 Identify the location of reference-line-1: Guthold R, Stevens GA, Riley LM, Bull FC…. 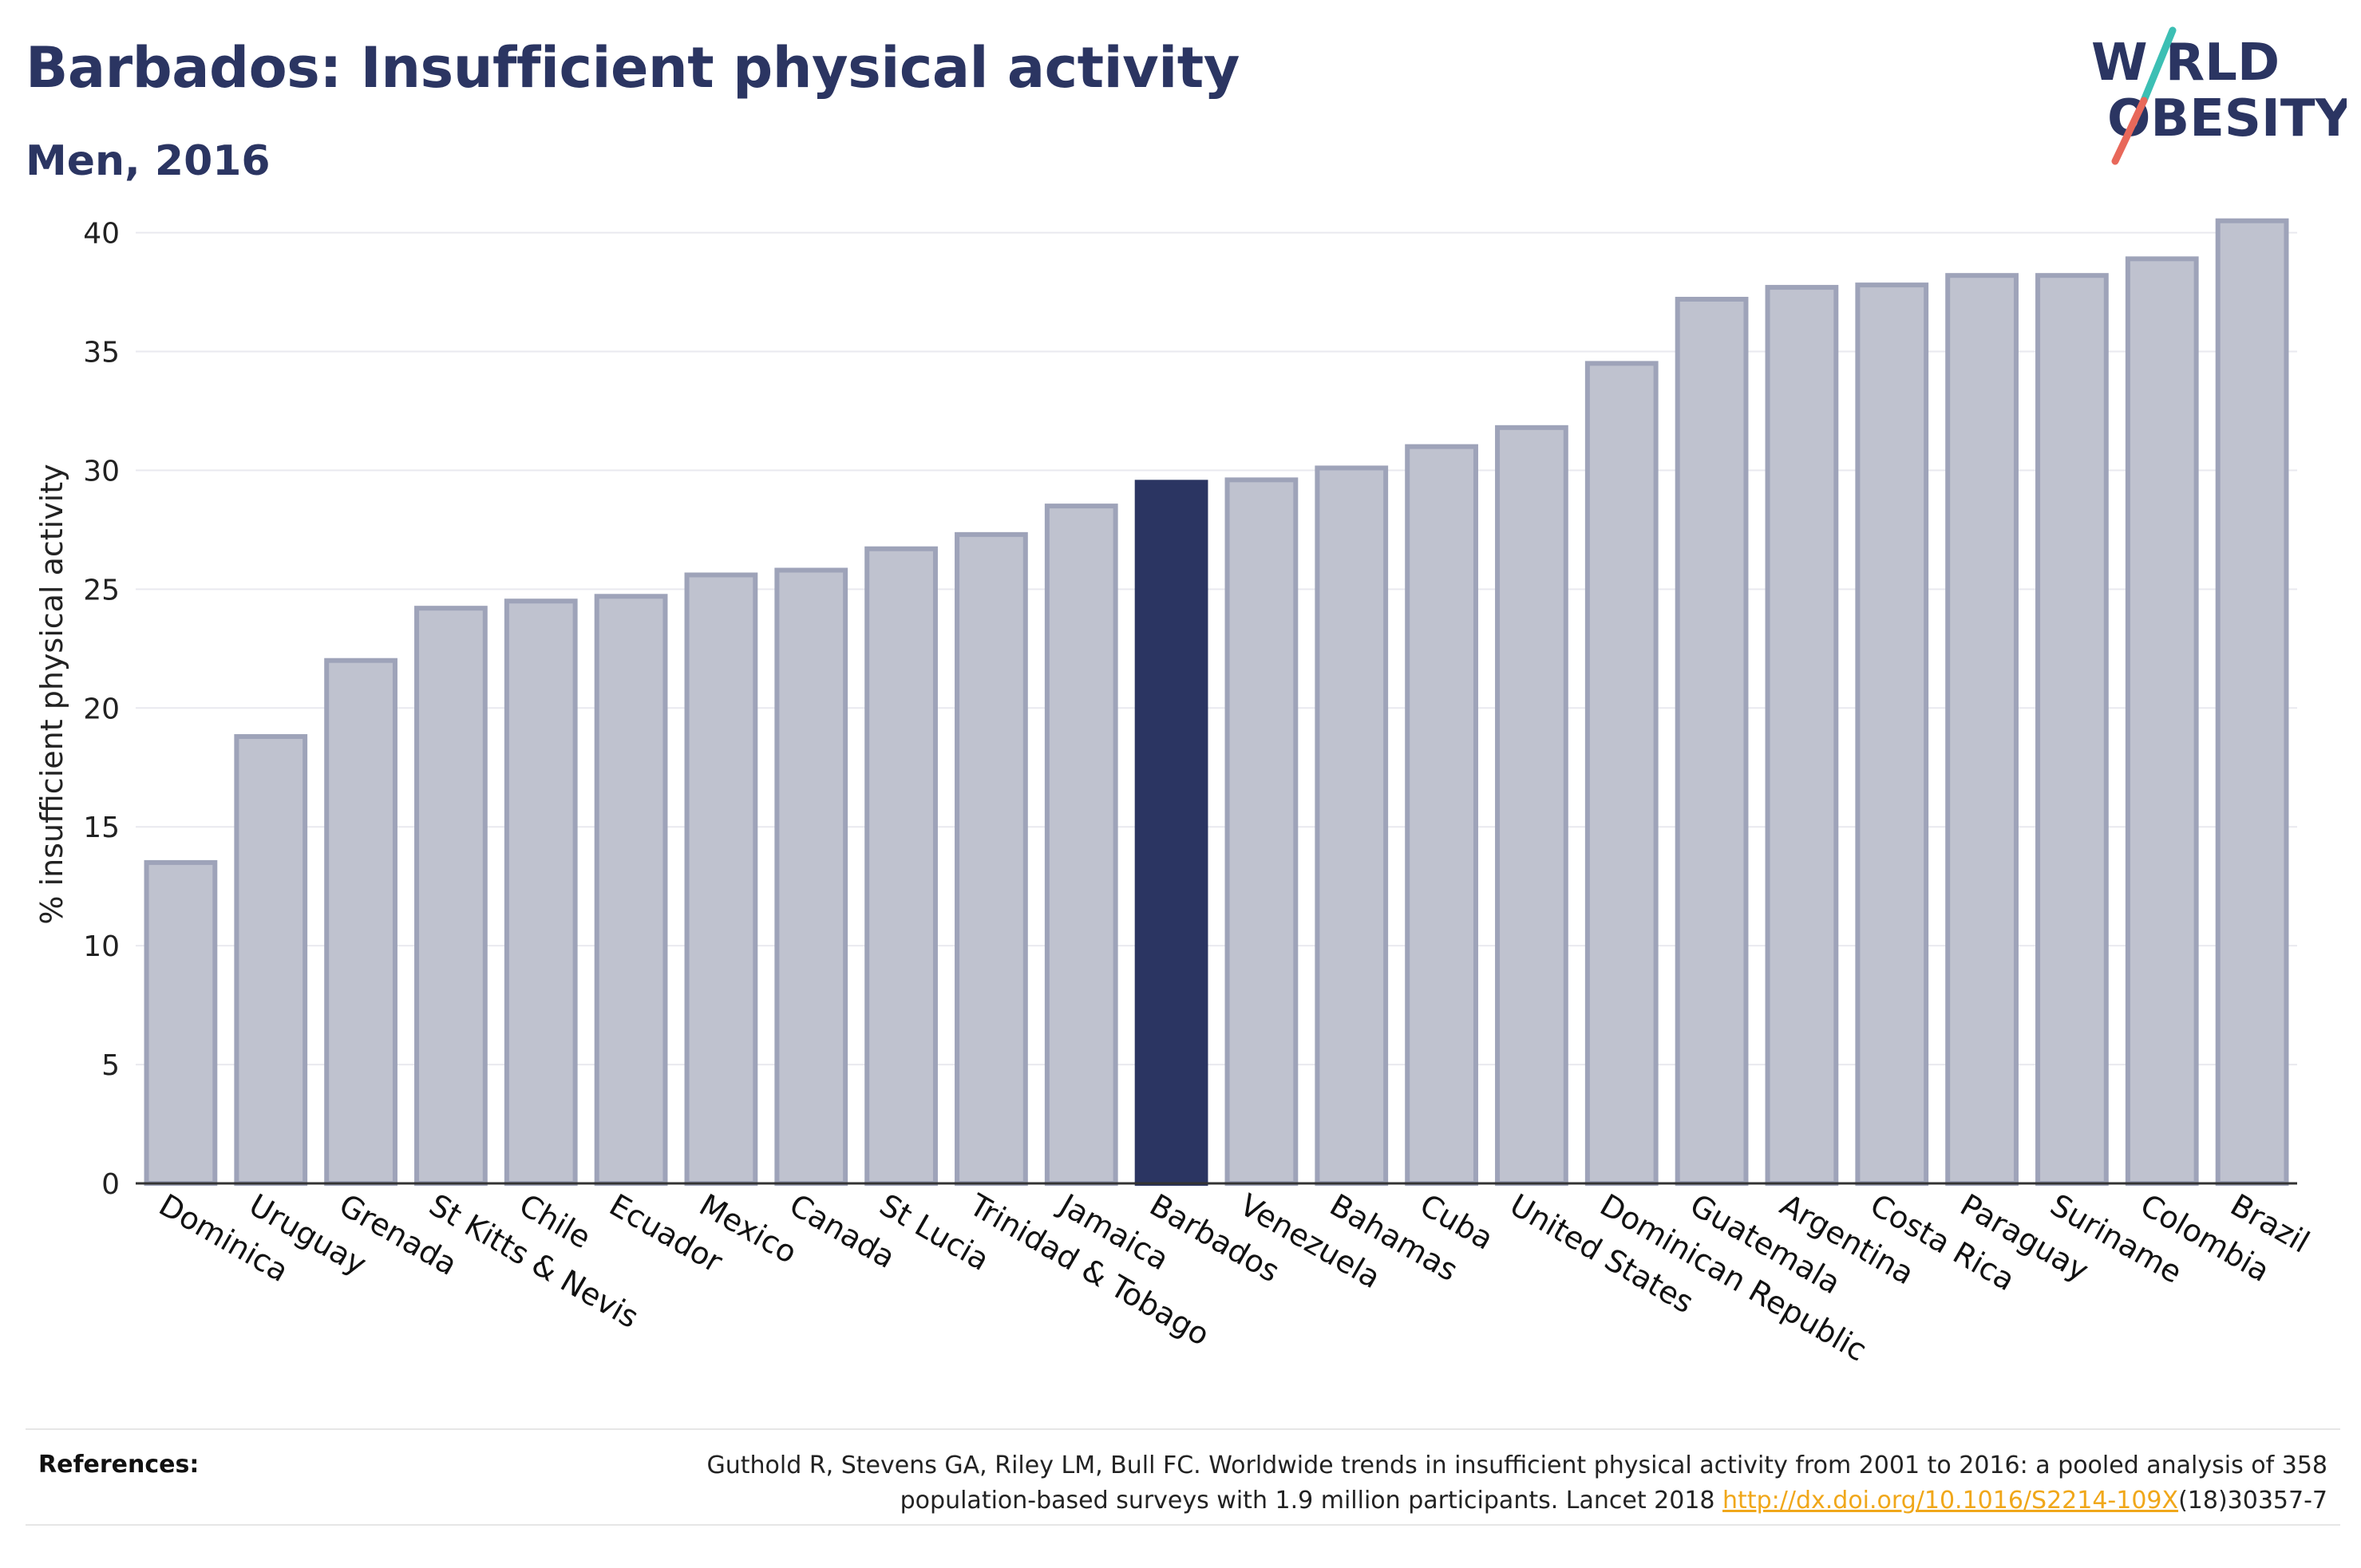
(1516, 1465).